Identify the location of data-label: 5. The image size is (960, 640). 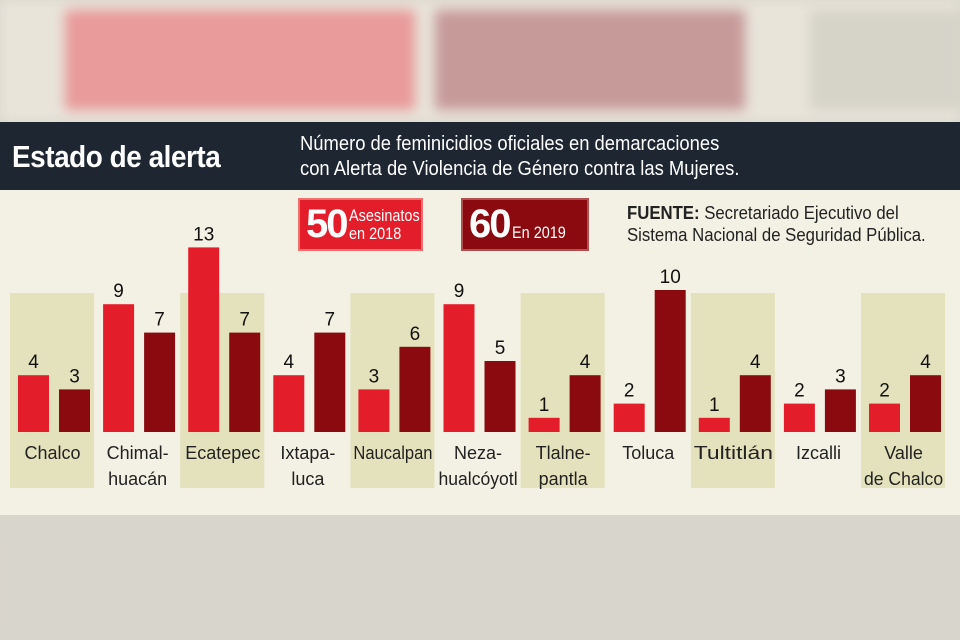
(500, 348).